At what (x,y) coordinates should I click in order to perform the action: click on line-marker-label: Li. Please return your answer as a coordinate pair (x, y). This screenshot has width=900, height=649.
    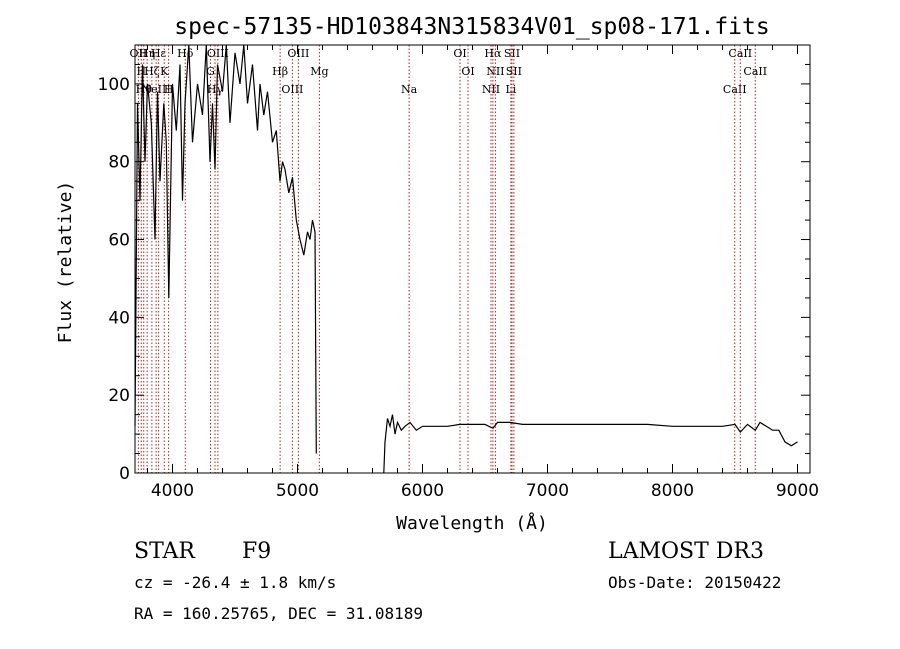
    Looking at the image, I should click on (510, 89).